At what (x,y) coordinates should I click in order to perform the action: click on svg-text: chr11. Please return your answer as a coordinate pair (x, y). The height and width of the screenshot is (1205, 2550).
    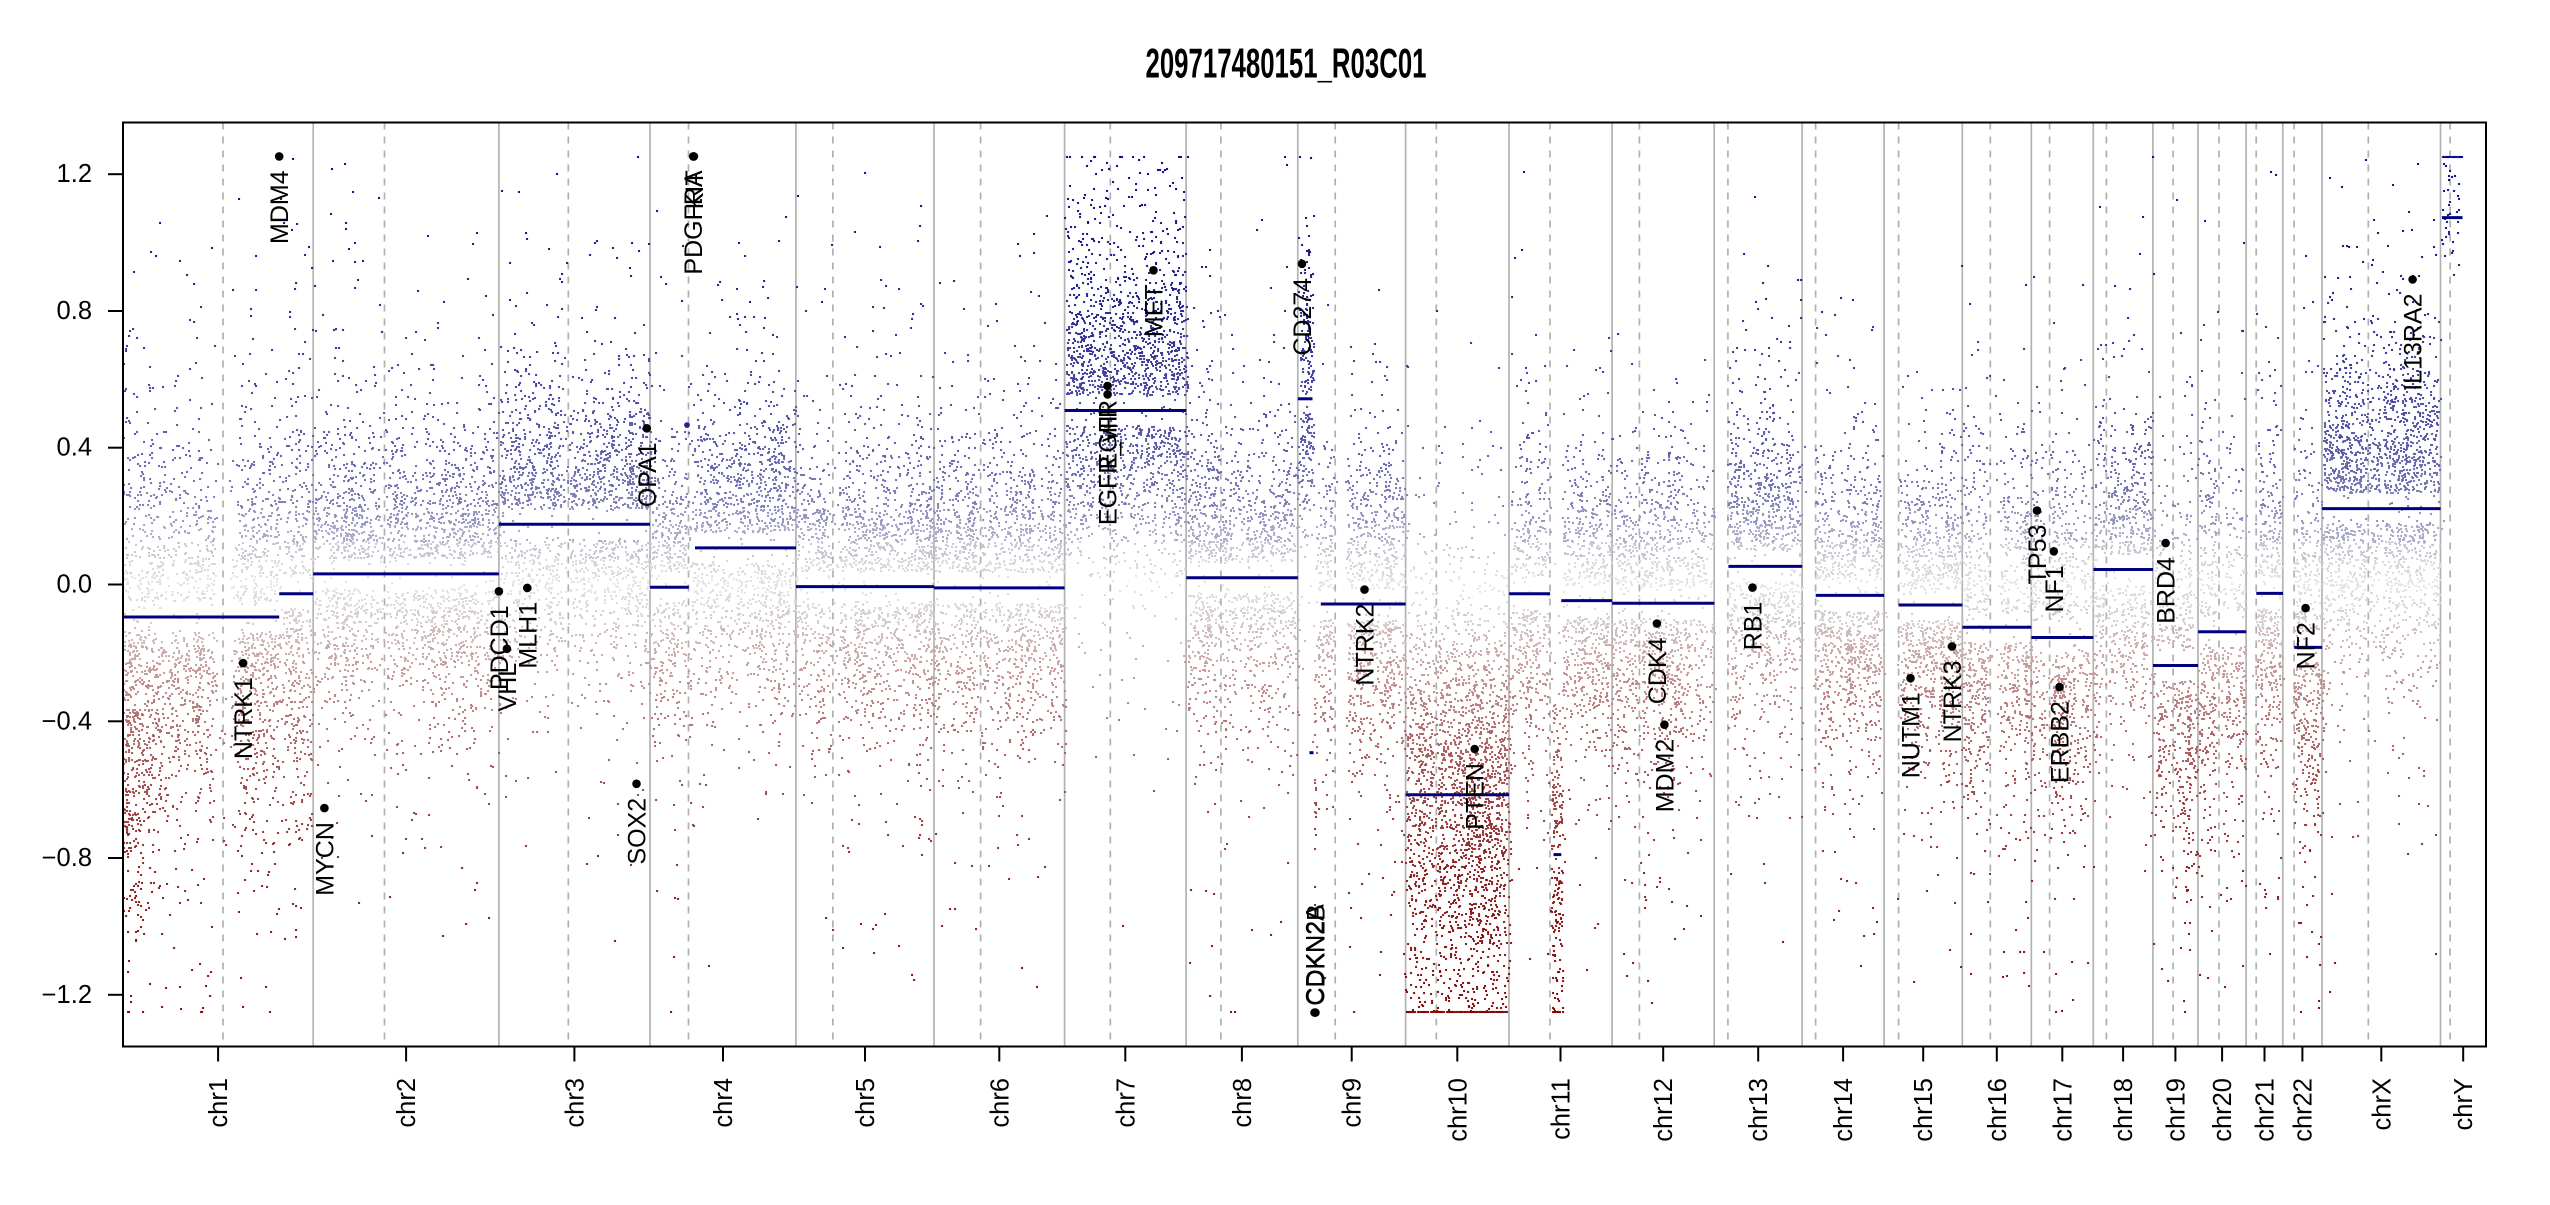
    Looking at the image, I should click on (1562, 1109).